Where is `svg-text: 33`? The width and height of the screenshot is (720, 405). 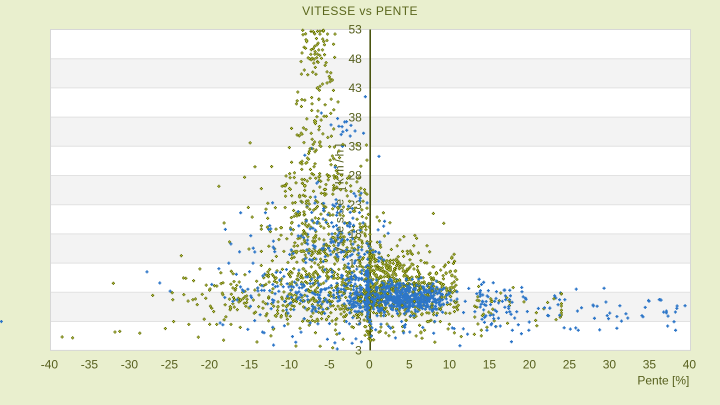 svg-text: 33 is located at coordinates (355, 147).